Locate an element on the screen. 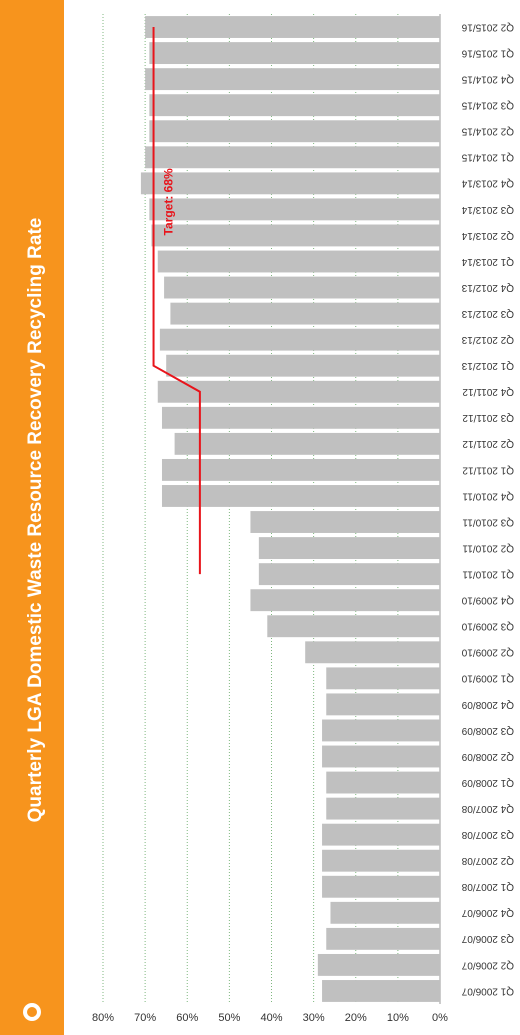 The height and width of the screenshot is (1035, 520). x-tick-label: Q1 2010/11 is located at coordinates (488, 573).